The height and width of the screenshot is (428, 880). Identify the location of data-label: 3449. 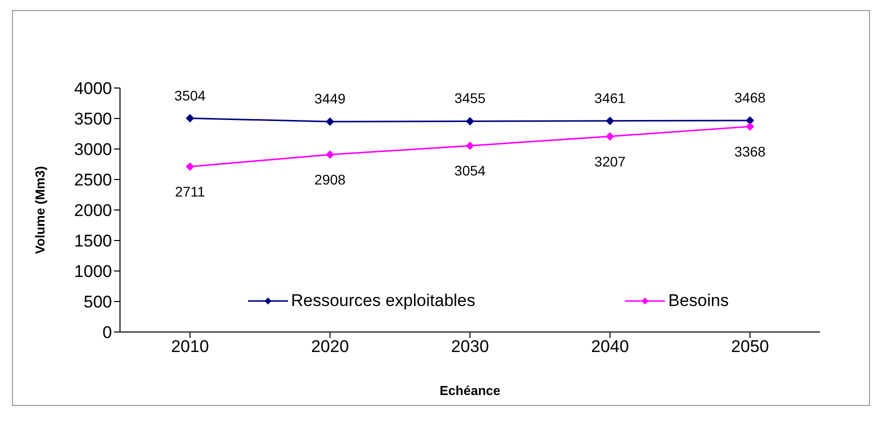
(330, 98).